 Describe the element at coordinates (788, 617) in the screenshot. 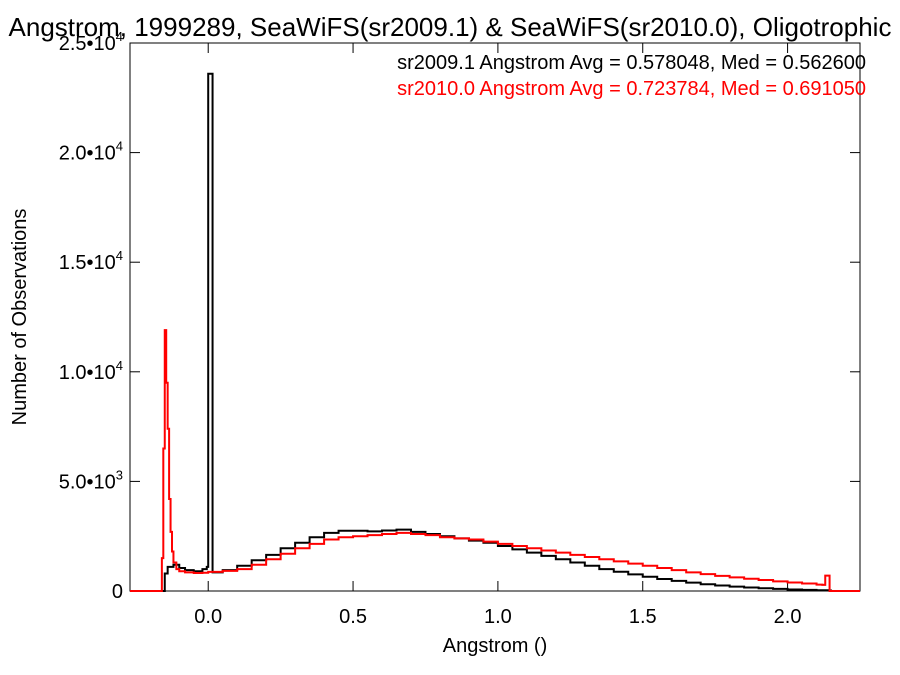

I see `x-tick-label: 2.0` at that location.